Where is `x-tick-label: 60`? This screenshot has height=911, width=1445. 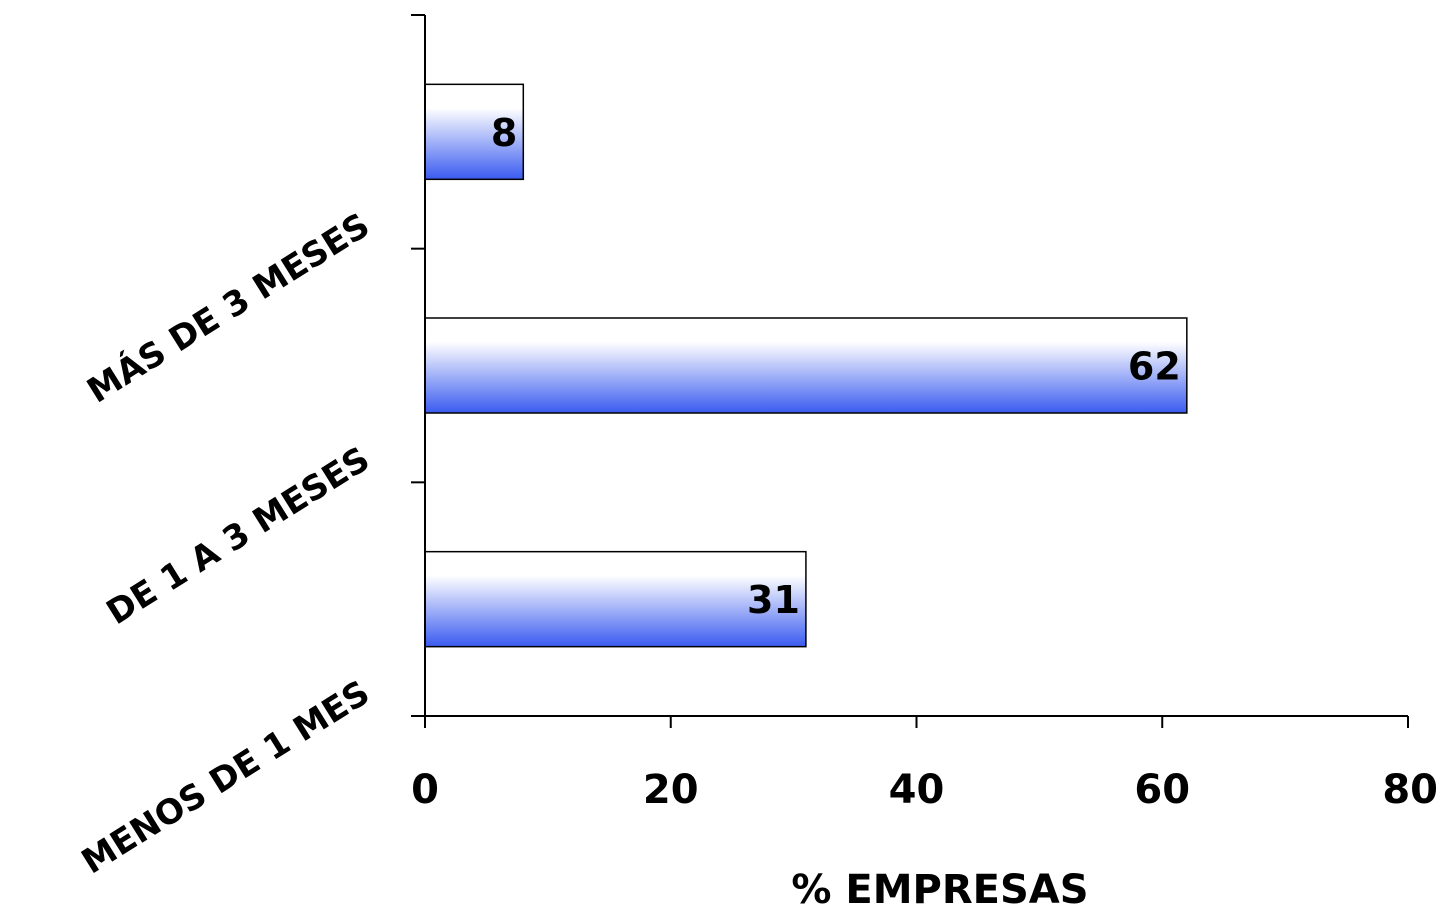 x-tick-label: 60 is located at coordinates (1162, 790).